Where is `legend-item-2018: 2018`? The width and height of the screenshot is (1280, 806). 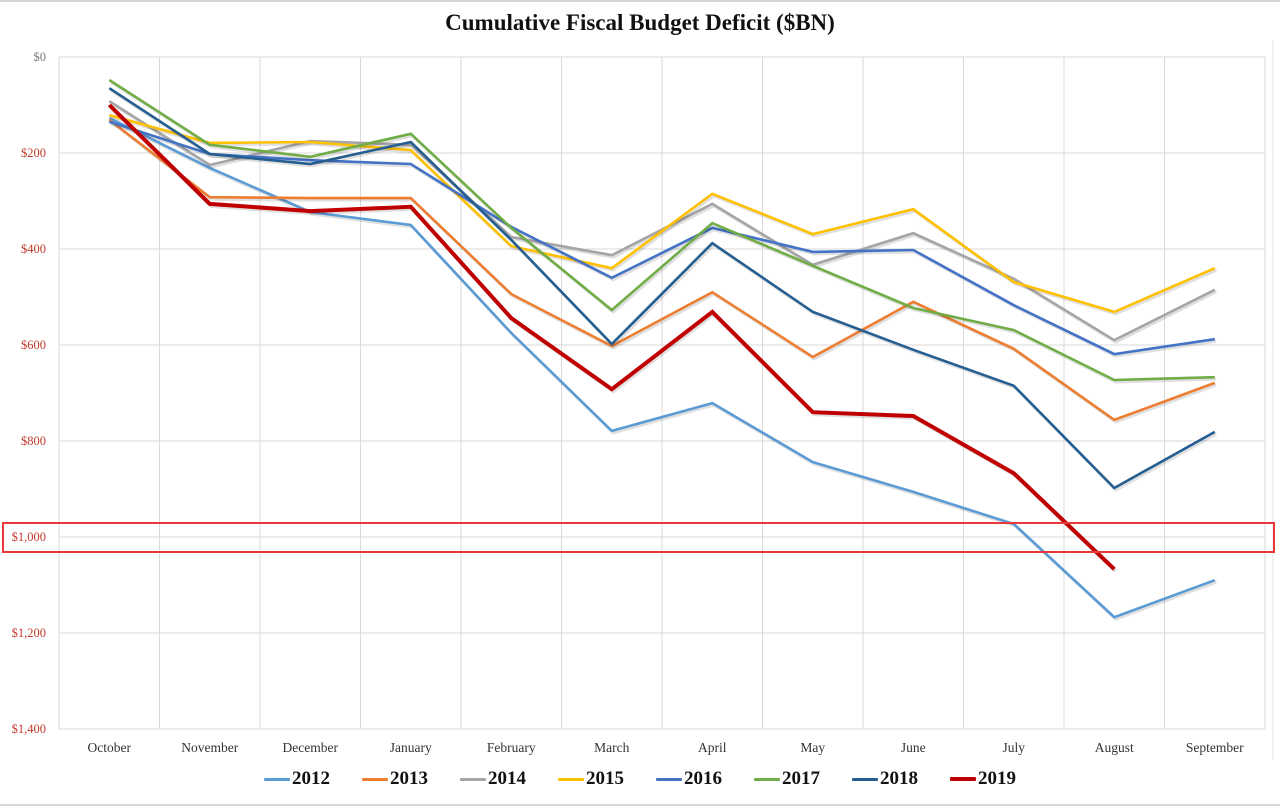
legend-item-2018: 2018 is located at coordinates (885, 779).